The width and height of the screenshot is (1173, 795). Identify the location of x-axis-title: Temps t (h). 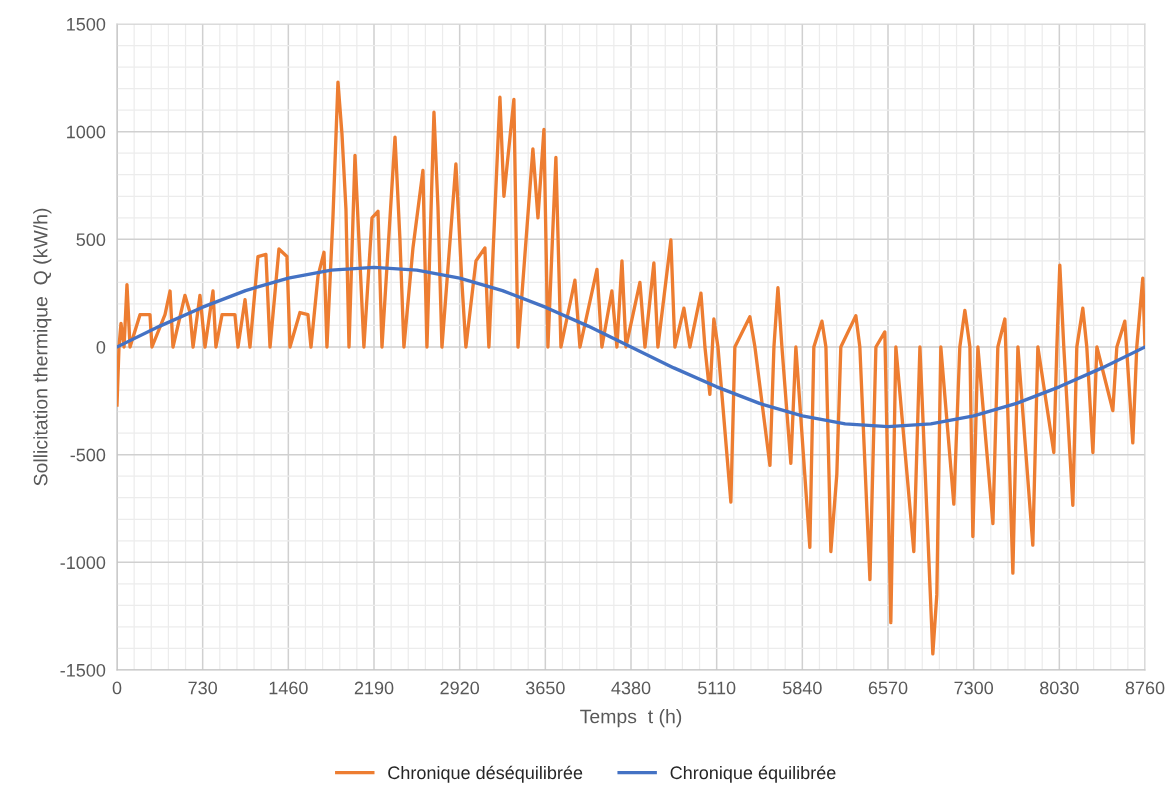
(631, 718).